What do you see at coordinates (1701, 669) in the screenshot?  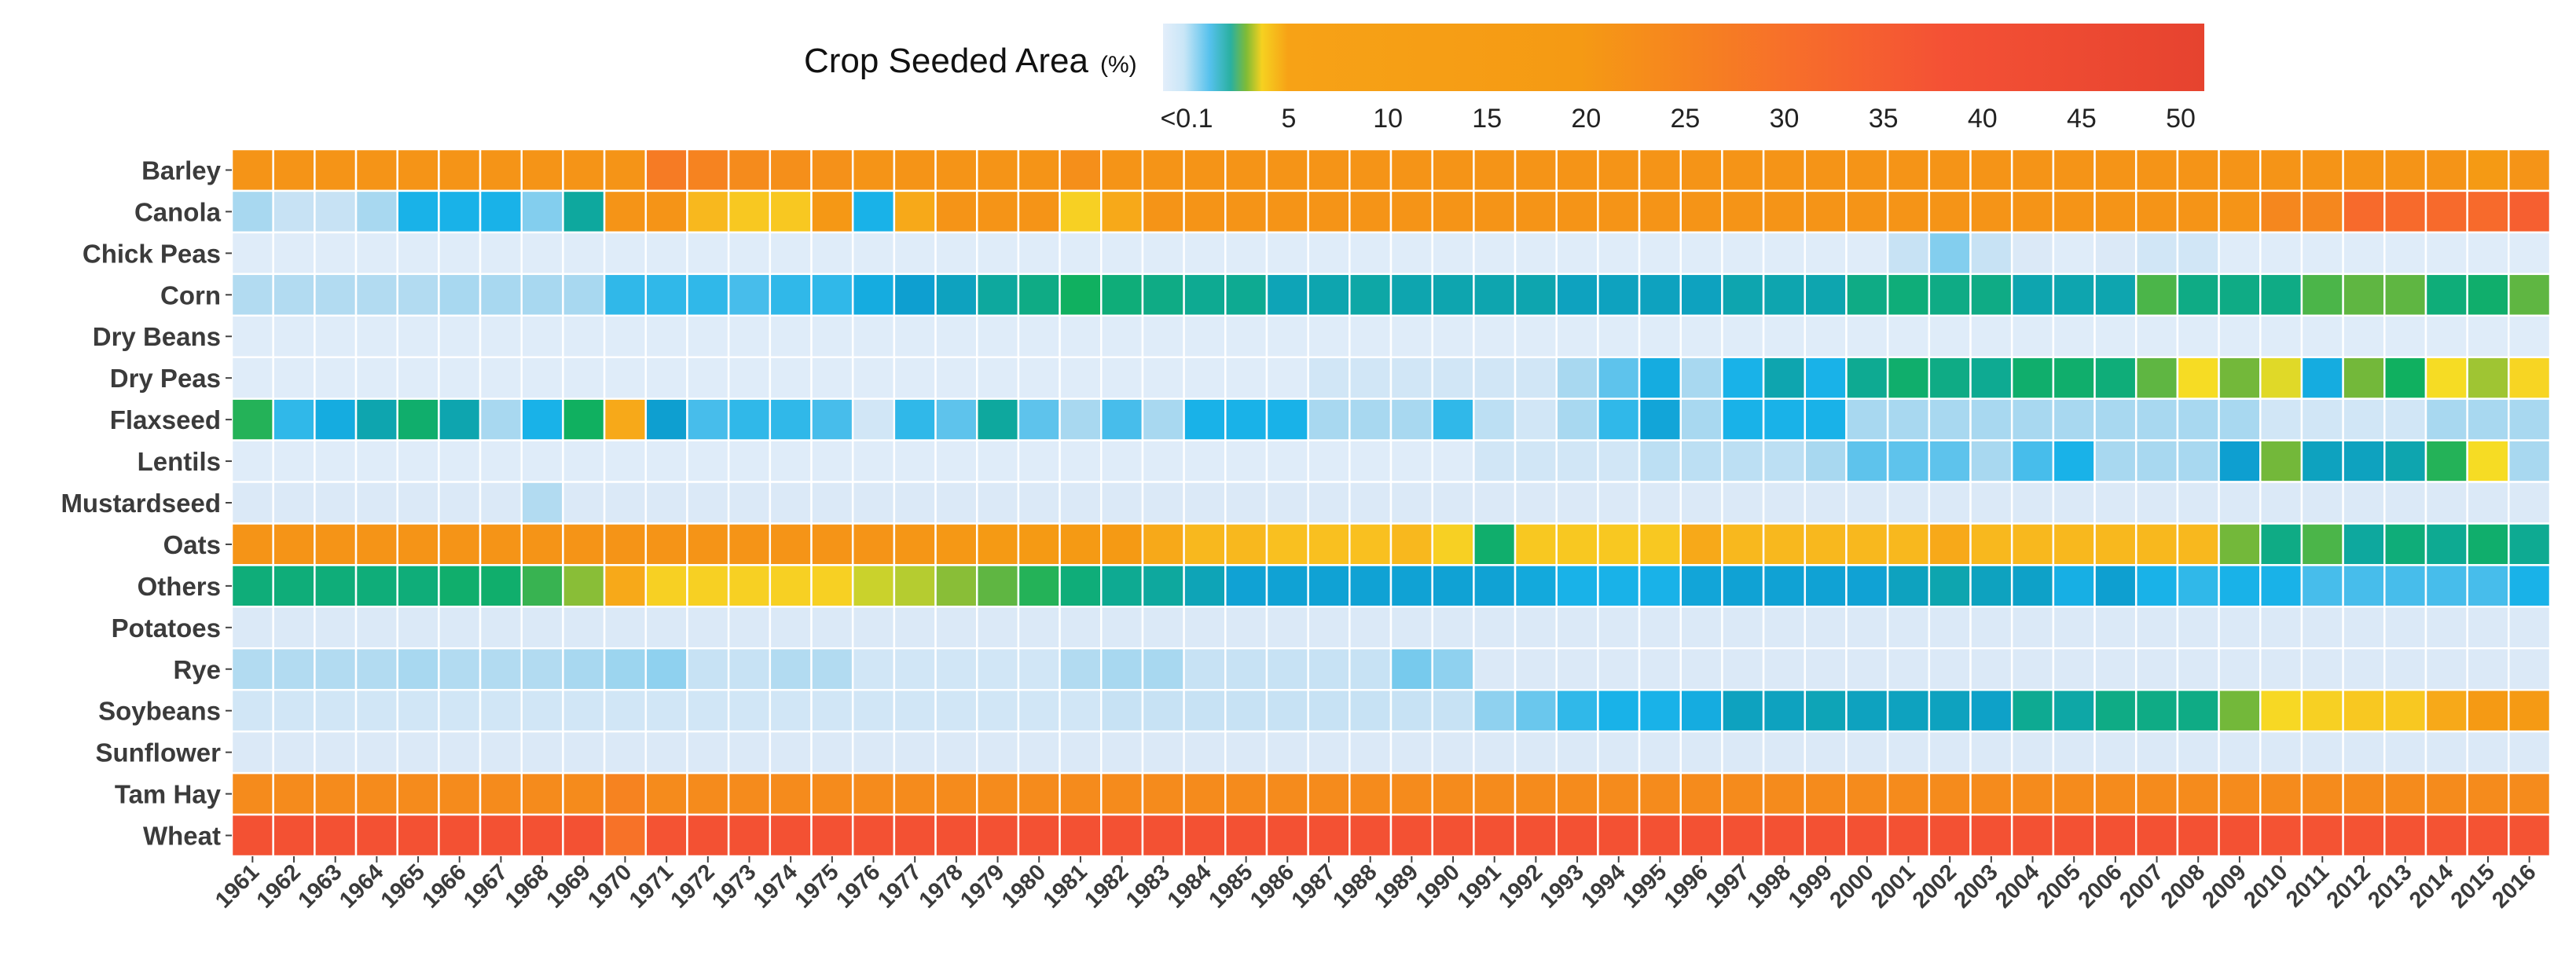 I see `heatmap-cell-rye-1996` at bounding box center [1701, 669].